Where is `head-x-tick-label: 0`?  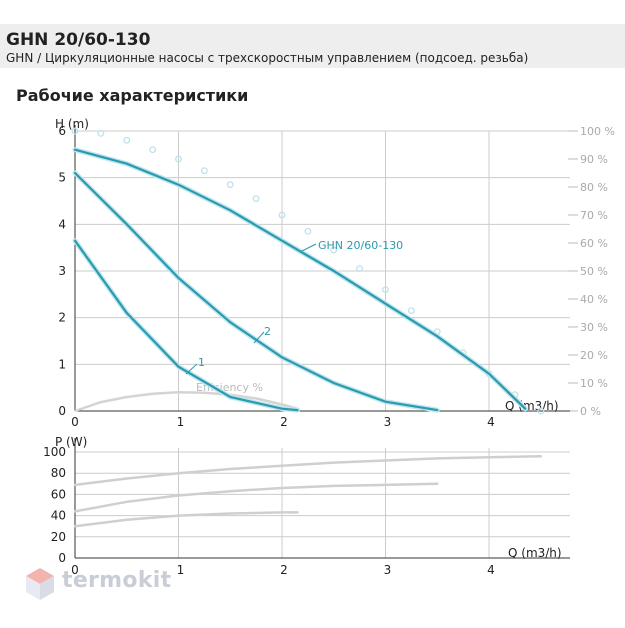
head-x-tick-label: 0 is located at coordinates (75, 422).